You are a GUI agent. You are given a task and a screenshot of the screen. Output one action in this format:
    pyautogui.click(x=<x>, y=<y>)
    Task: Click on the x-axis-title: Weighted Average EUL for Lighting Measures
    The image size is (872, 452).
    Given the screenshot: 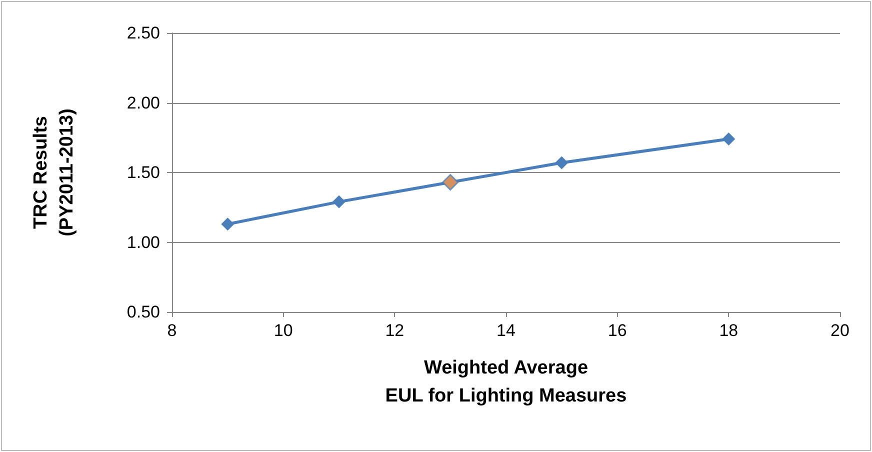 What is the action you would take?
    pyautogui.click(x=506, y=382)
    